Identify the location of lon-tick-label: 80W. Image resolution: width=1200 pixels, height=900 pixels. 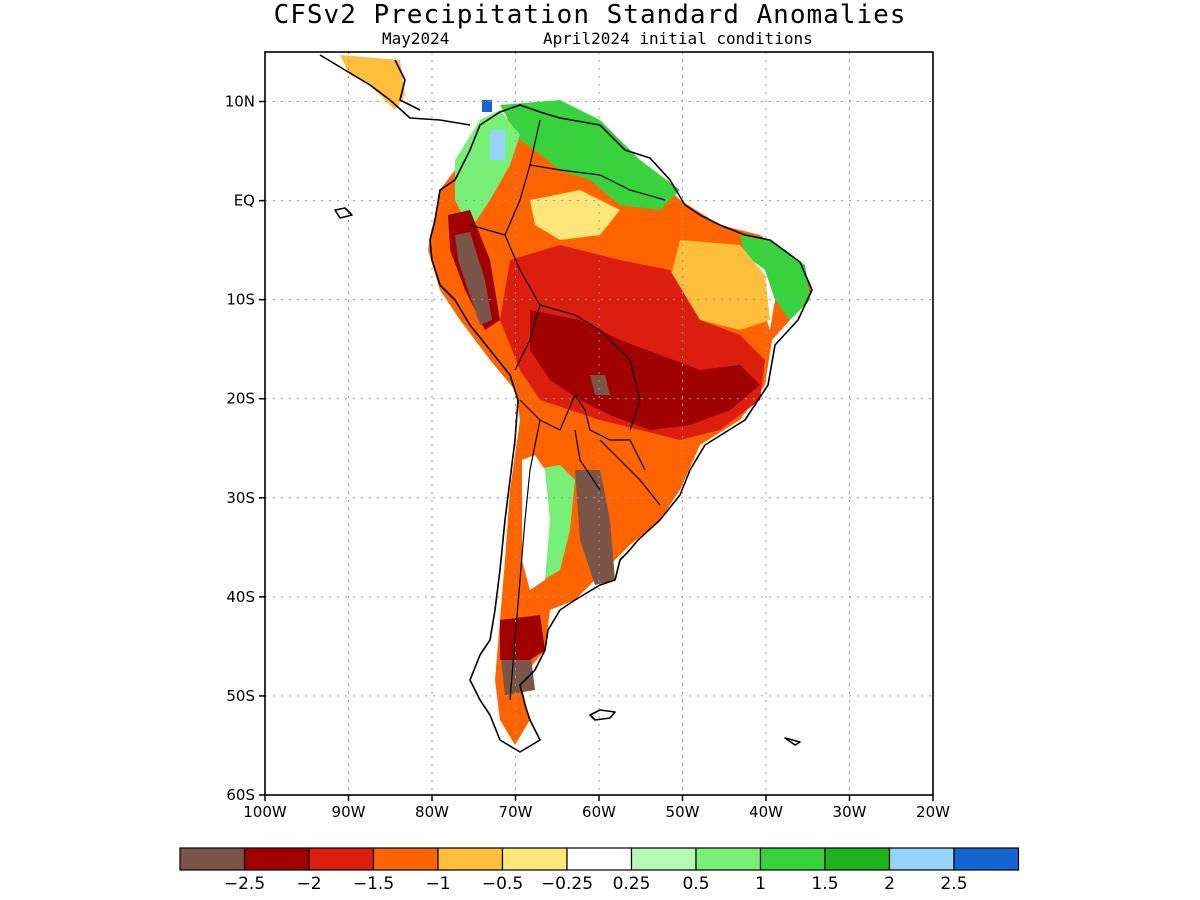
(432, 812).